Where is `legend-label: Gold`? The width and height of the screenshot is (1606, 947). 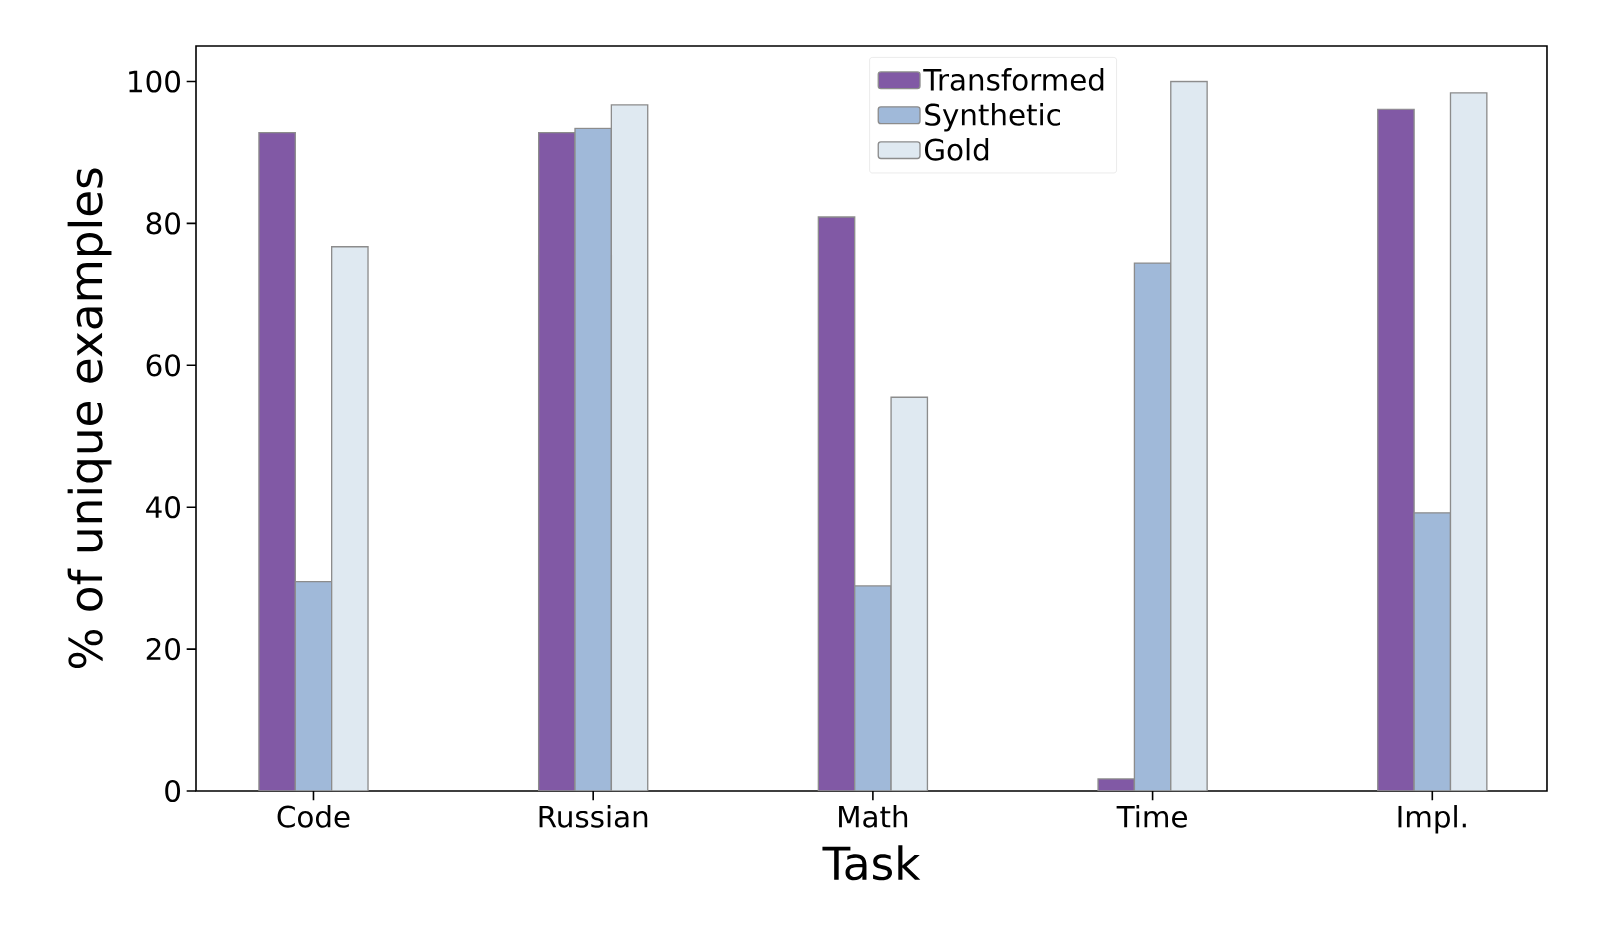
legend-label: Gold is located at coordinates (956, 149).